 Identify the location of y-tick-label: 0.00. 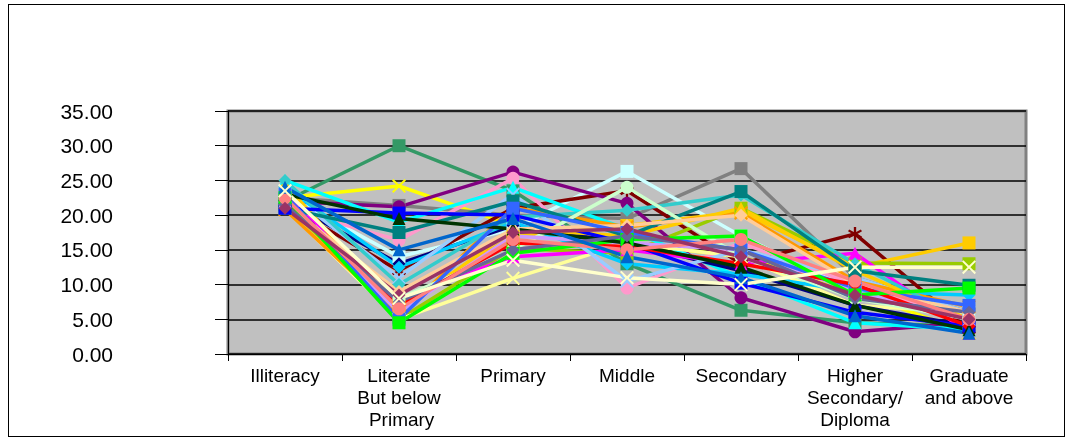
(92, 354).